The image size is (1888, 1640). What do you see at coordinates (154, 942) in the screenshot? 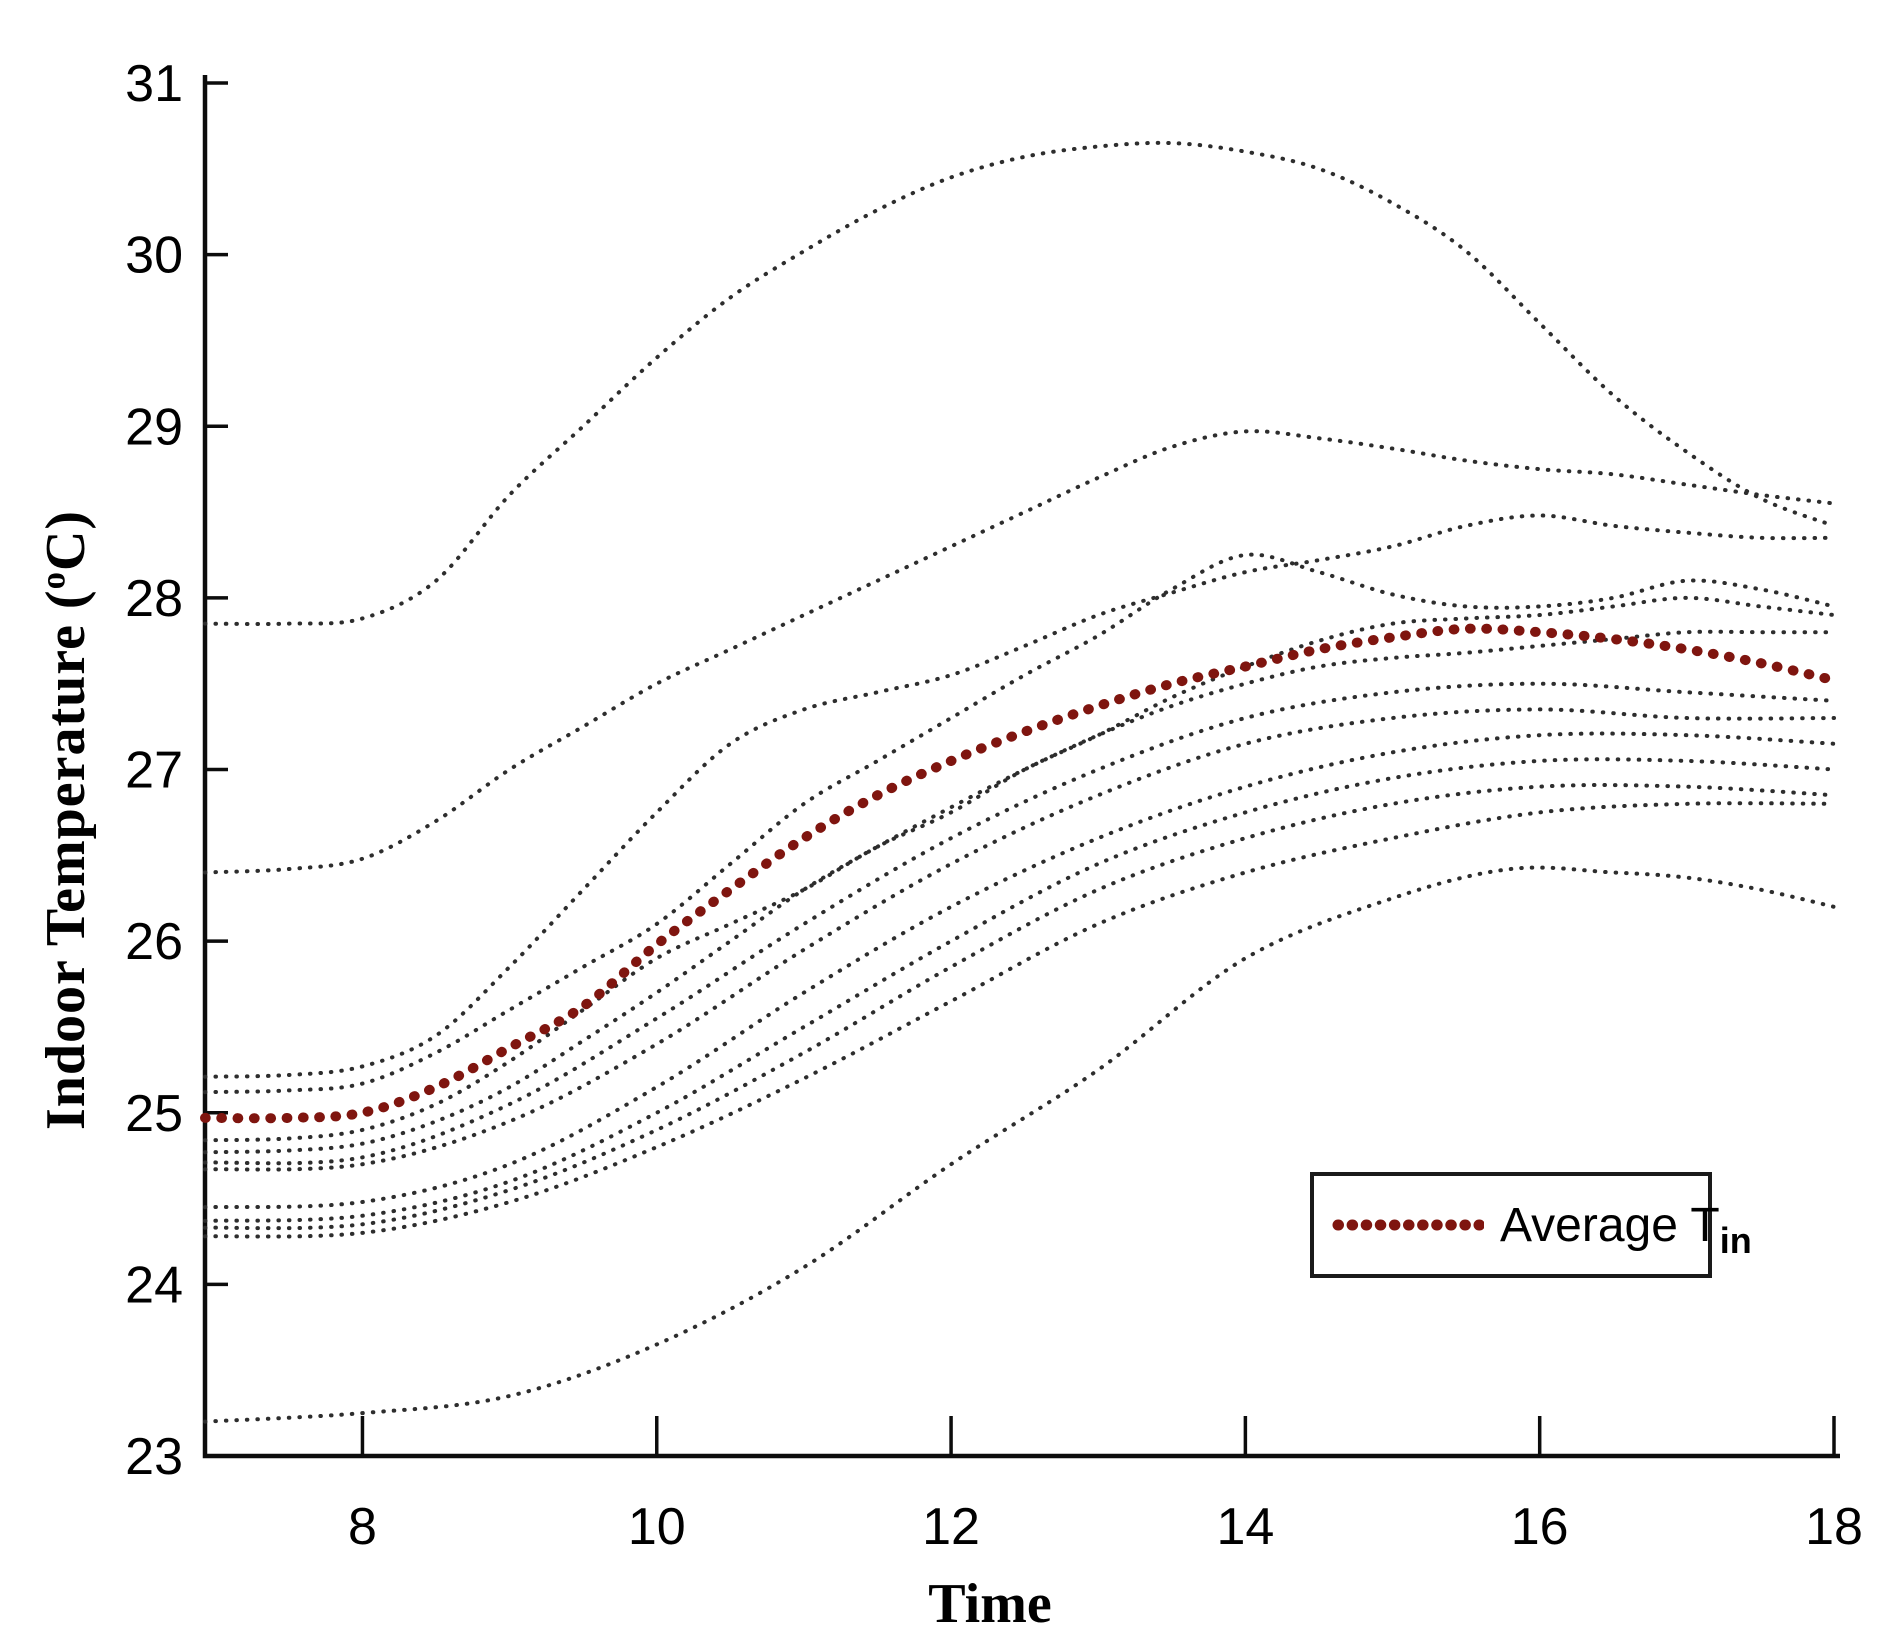
I see `y-tick-label: 26` at bounding box center [154, 942].